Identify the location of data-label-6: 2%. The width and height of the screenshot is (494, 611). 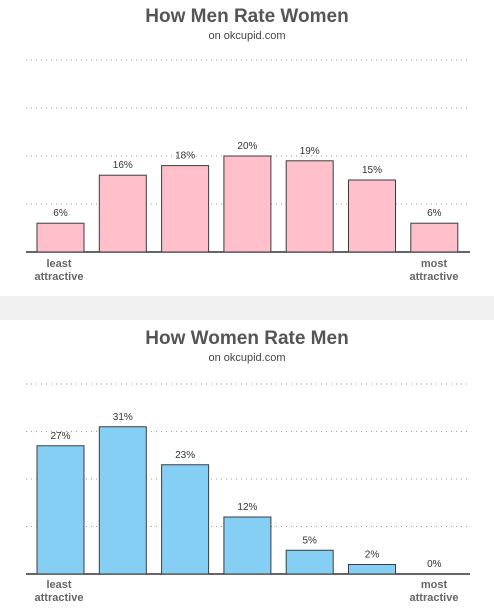
(372, 555).